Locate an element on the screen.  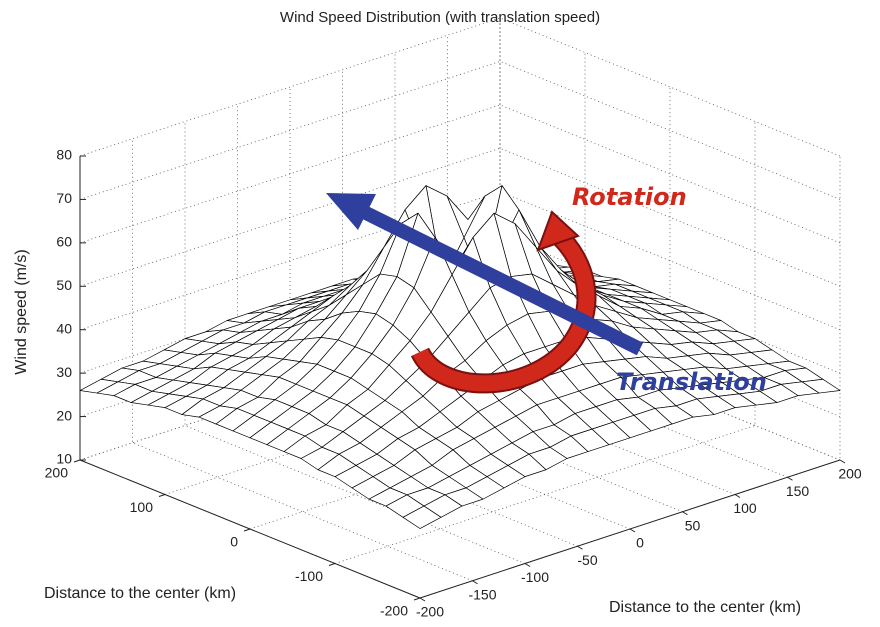
z-axis-label: Wind speed (m/s) is located at coordinates (21, 311).